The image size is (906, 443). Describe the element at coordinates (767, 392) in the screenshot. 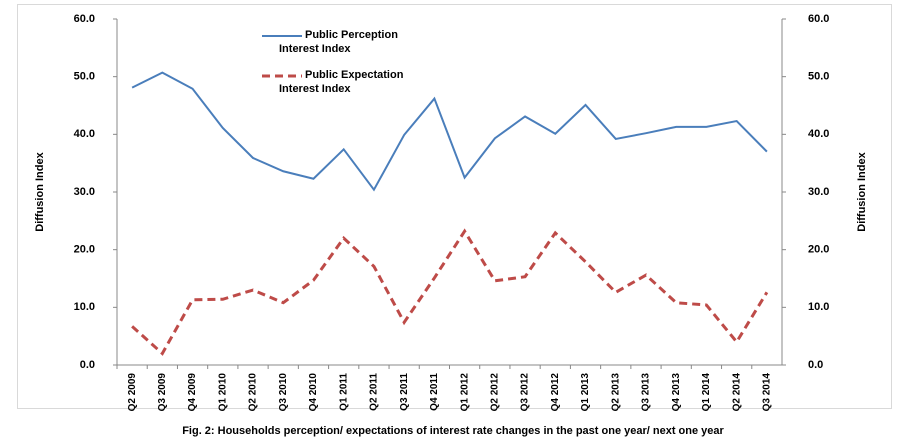

I see `x-tick-label: Q3 2014` at that location.